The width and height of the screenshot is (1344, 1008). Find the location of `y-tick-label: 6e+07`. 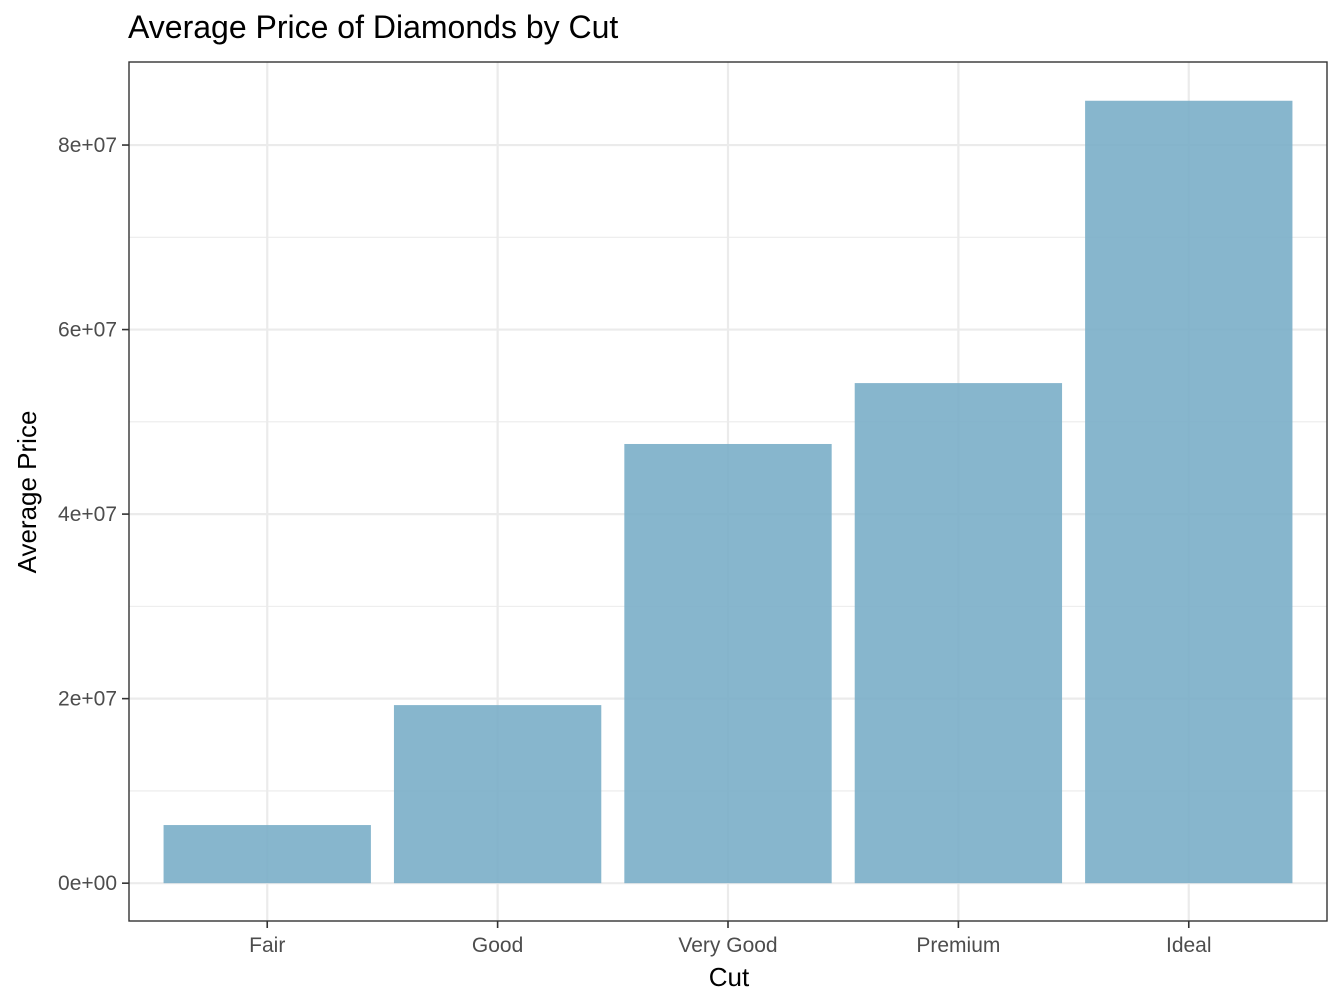

y-tick-label: 6e+07 is located at coordinates (87, 330).